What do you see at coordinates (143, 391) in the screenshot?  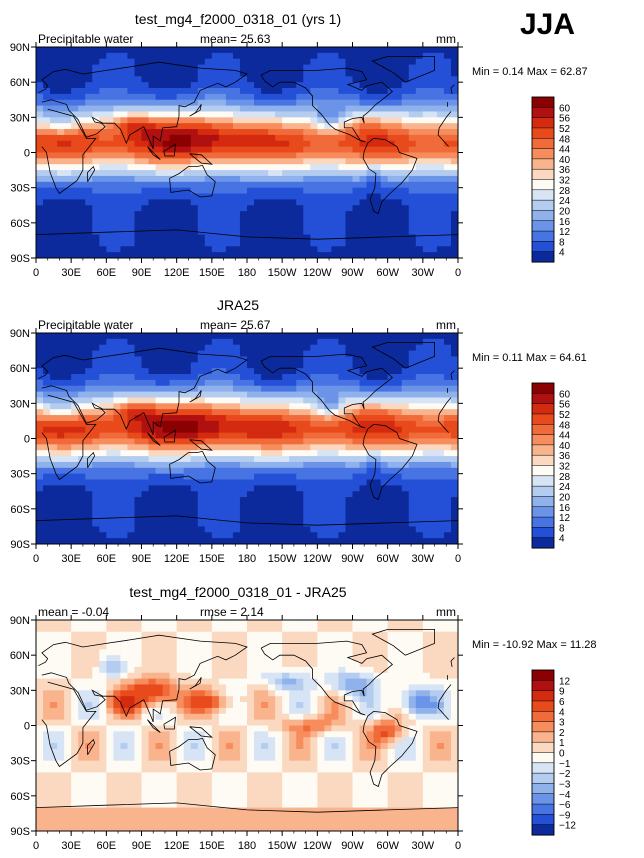 I see `coastline` at bounding box center [143, 391].